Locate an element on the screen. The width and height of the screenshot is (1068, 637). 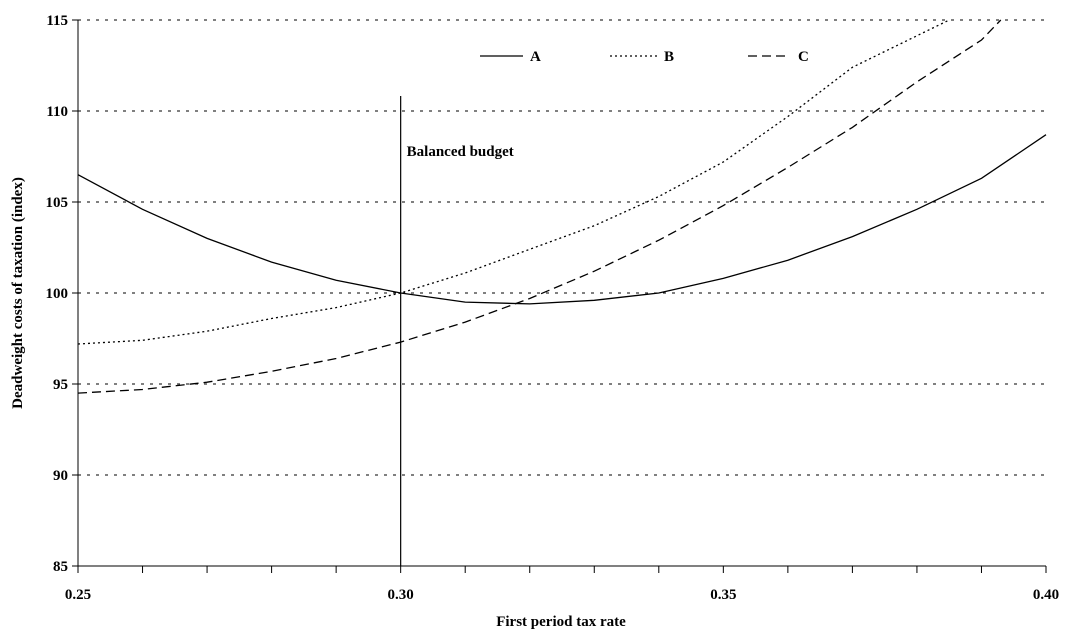
x-tick-label: 0.35 is located at coordinates (723, 595).